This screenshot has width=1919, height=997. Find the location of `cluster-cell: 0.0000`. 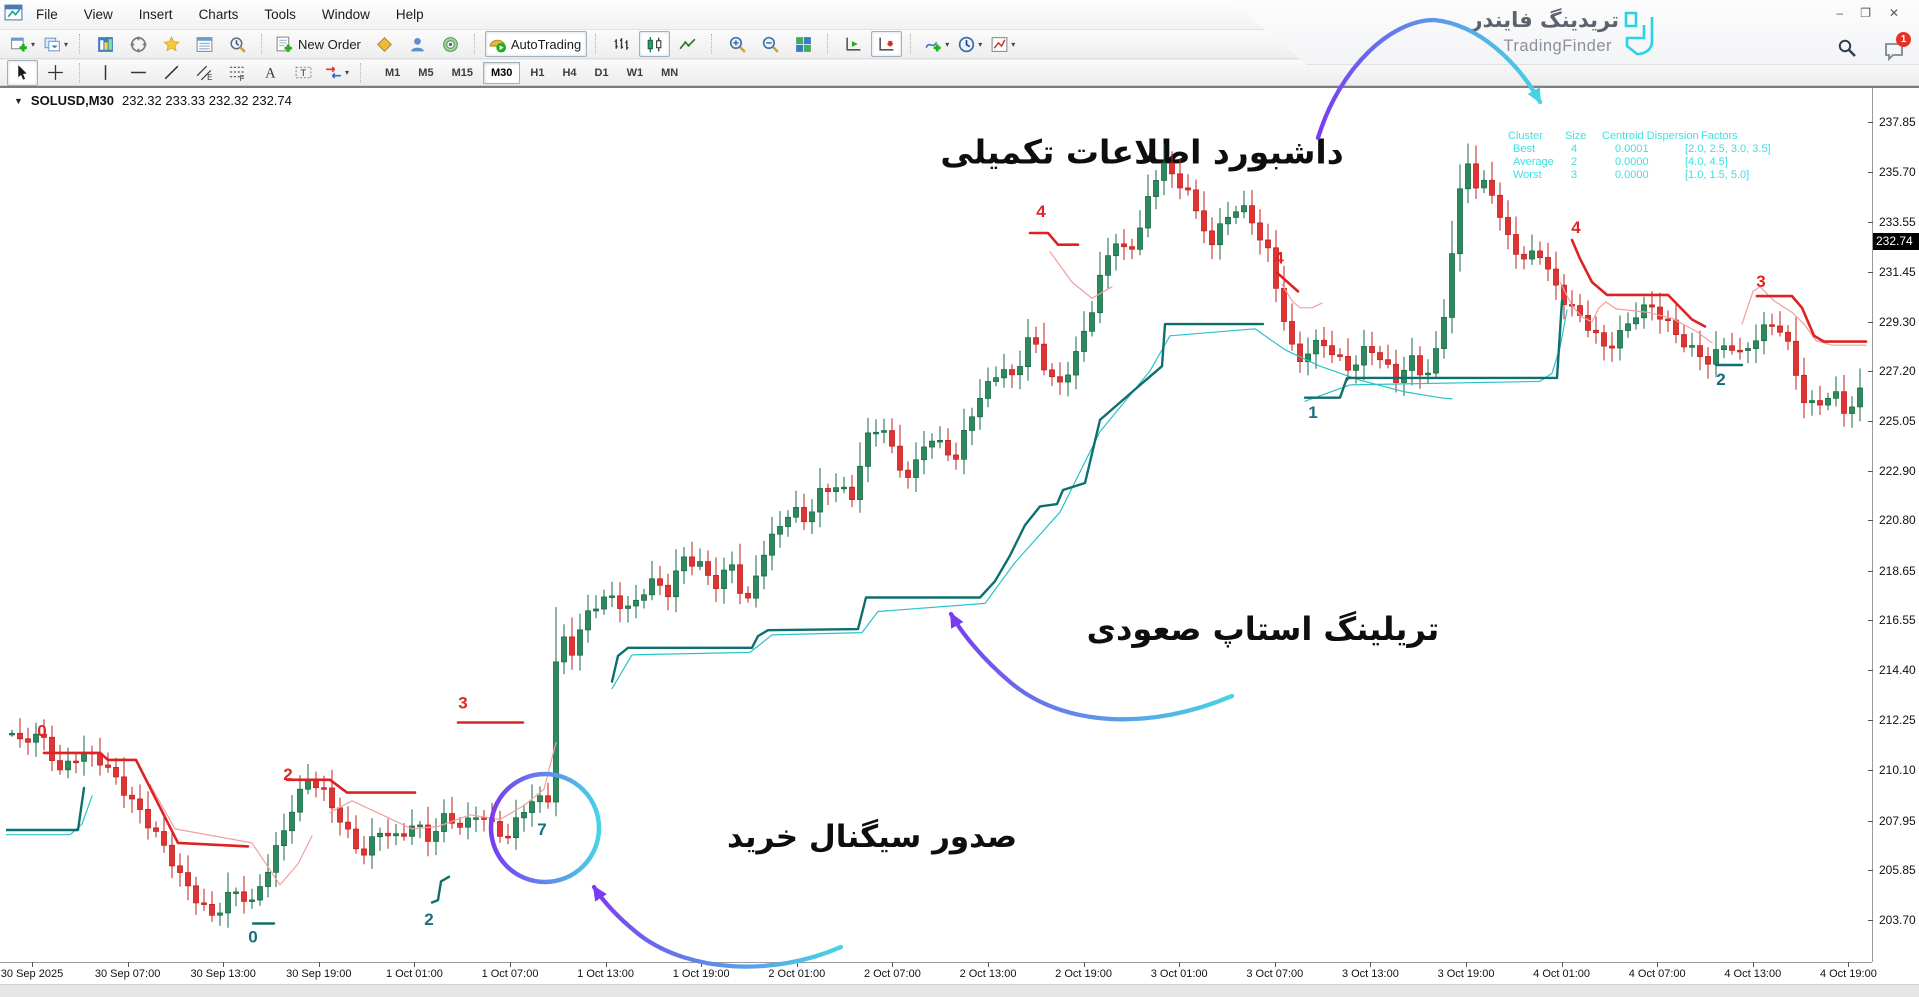

cluster-cell: 0.0000 is located at coordinates (1632, 175).